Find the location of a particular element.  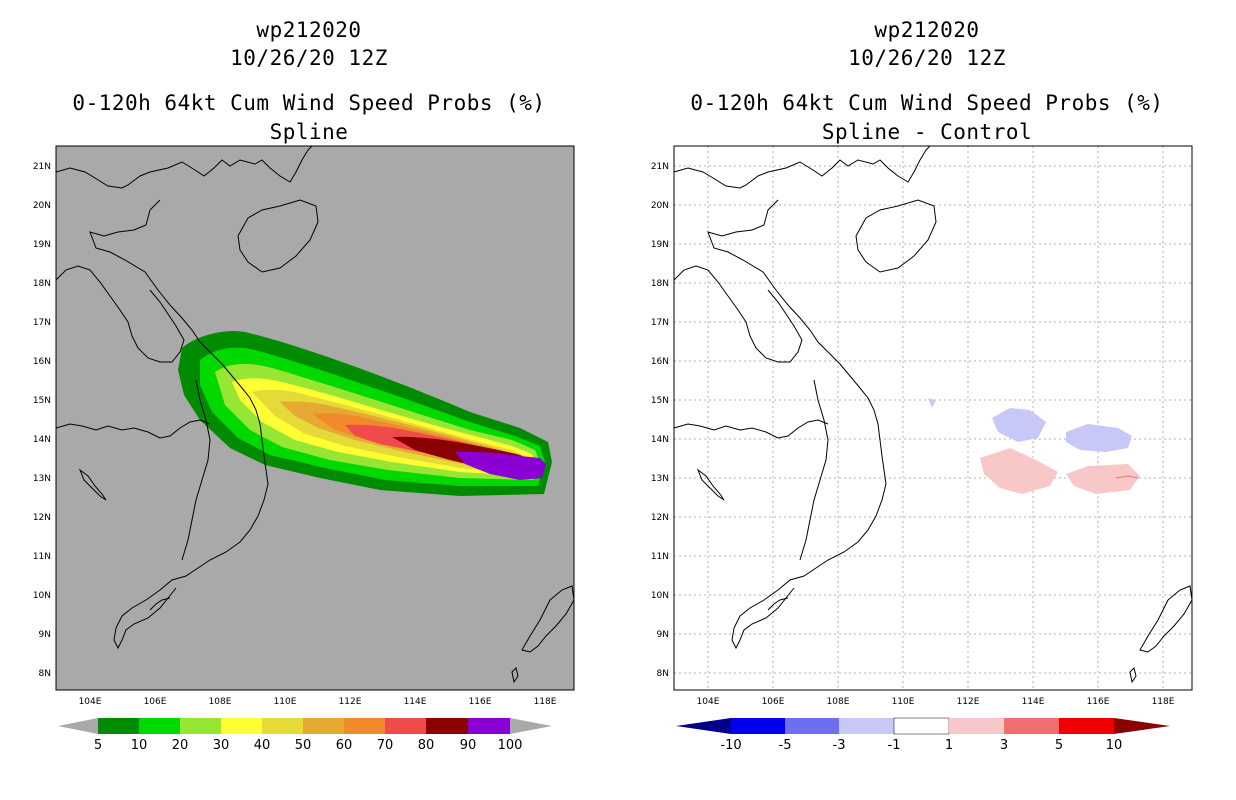

colorbar-label: 30 is located at coordinates (221, 745).